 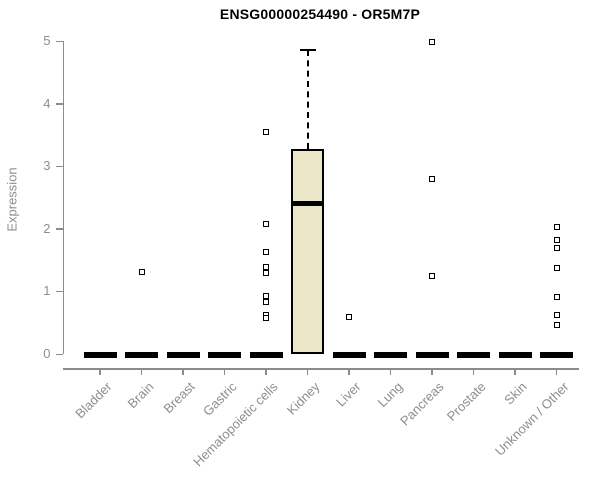 I want to click on y-tick-label: 3, so click(x=47, y=166).